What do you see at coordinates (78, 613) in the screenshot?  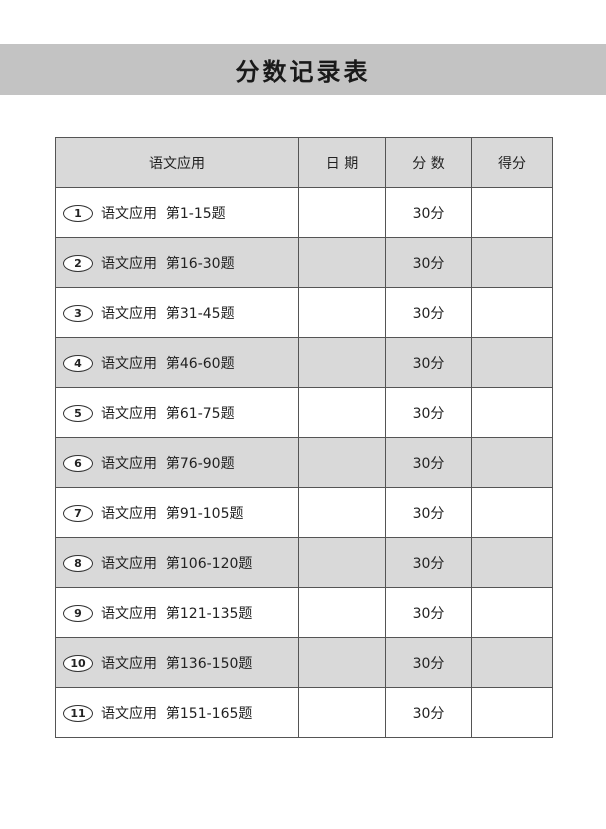 I see `number-badge: 9` at bounding box center [78, 613].